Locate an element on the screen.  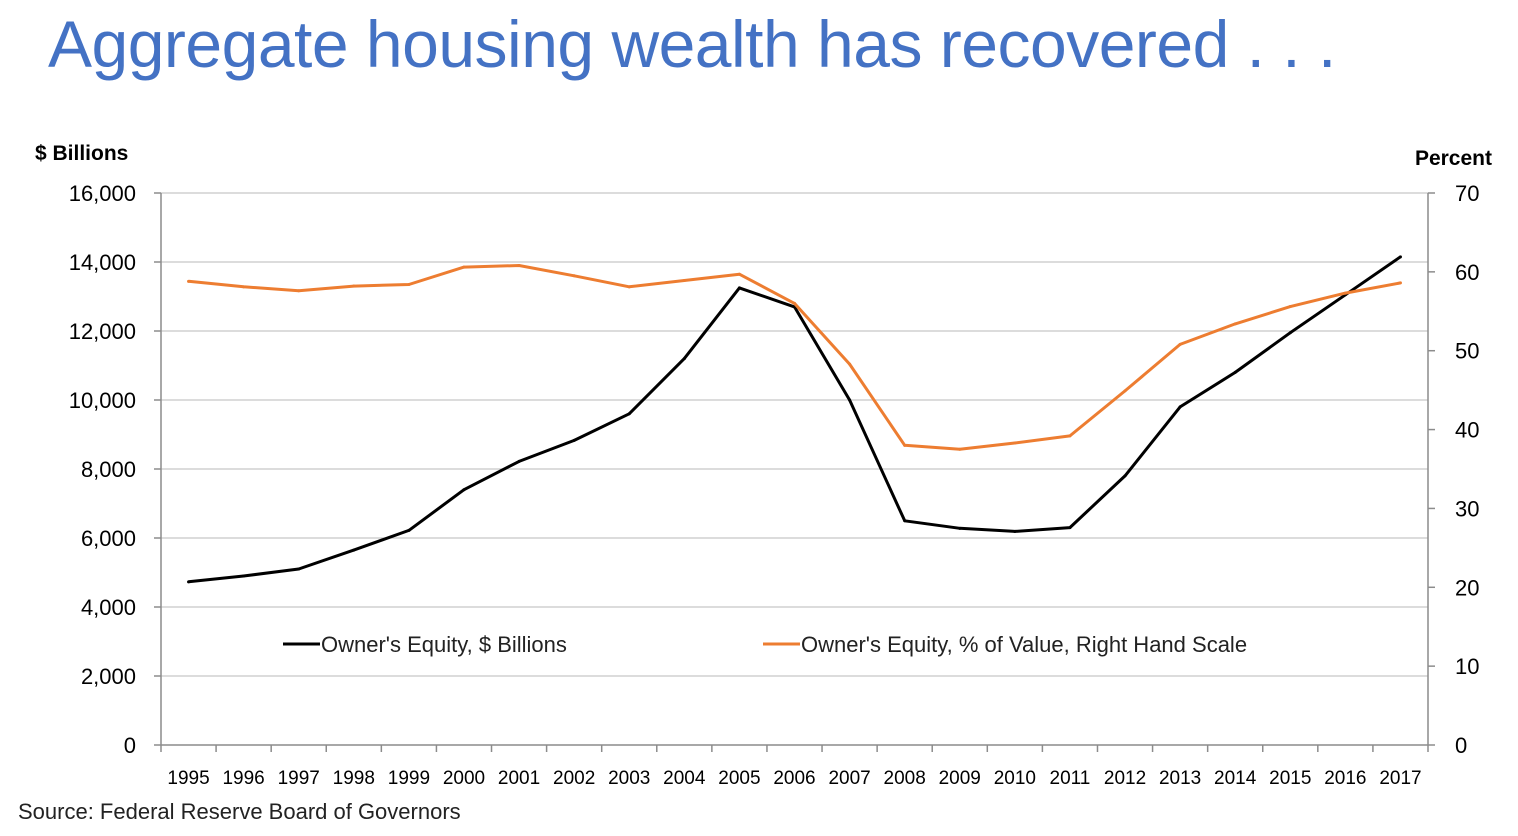
x-tick-label: 2012 is located at coordinates (1125, 778).